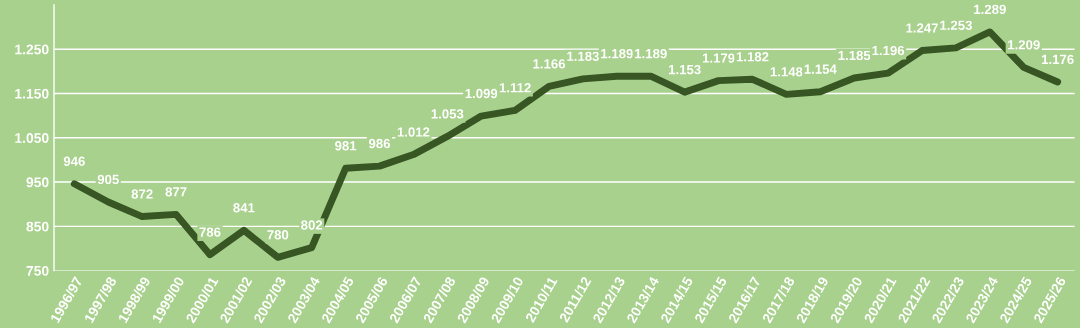 The width and height of the screenshot is (1080, 328). Describe the element at coordinates (1024, 45) in the screenshot. I see `data-label: 1.209` at that location.